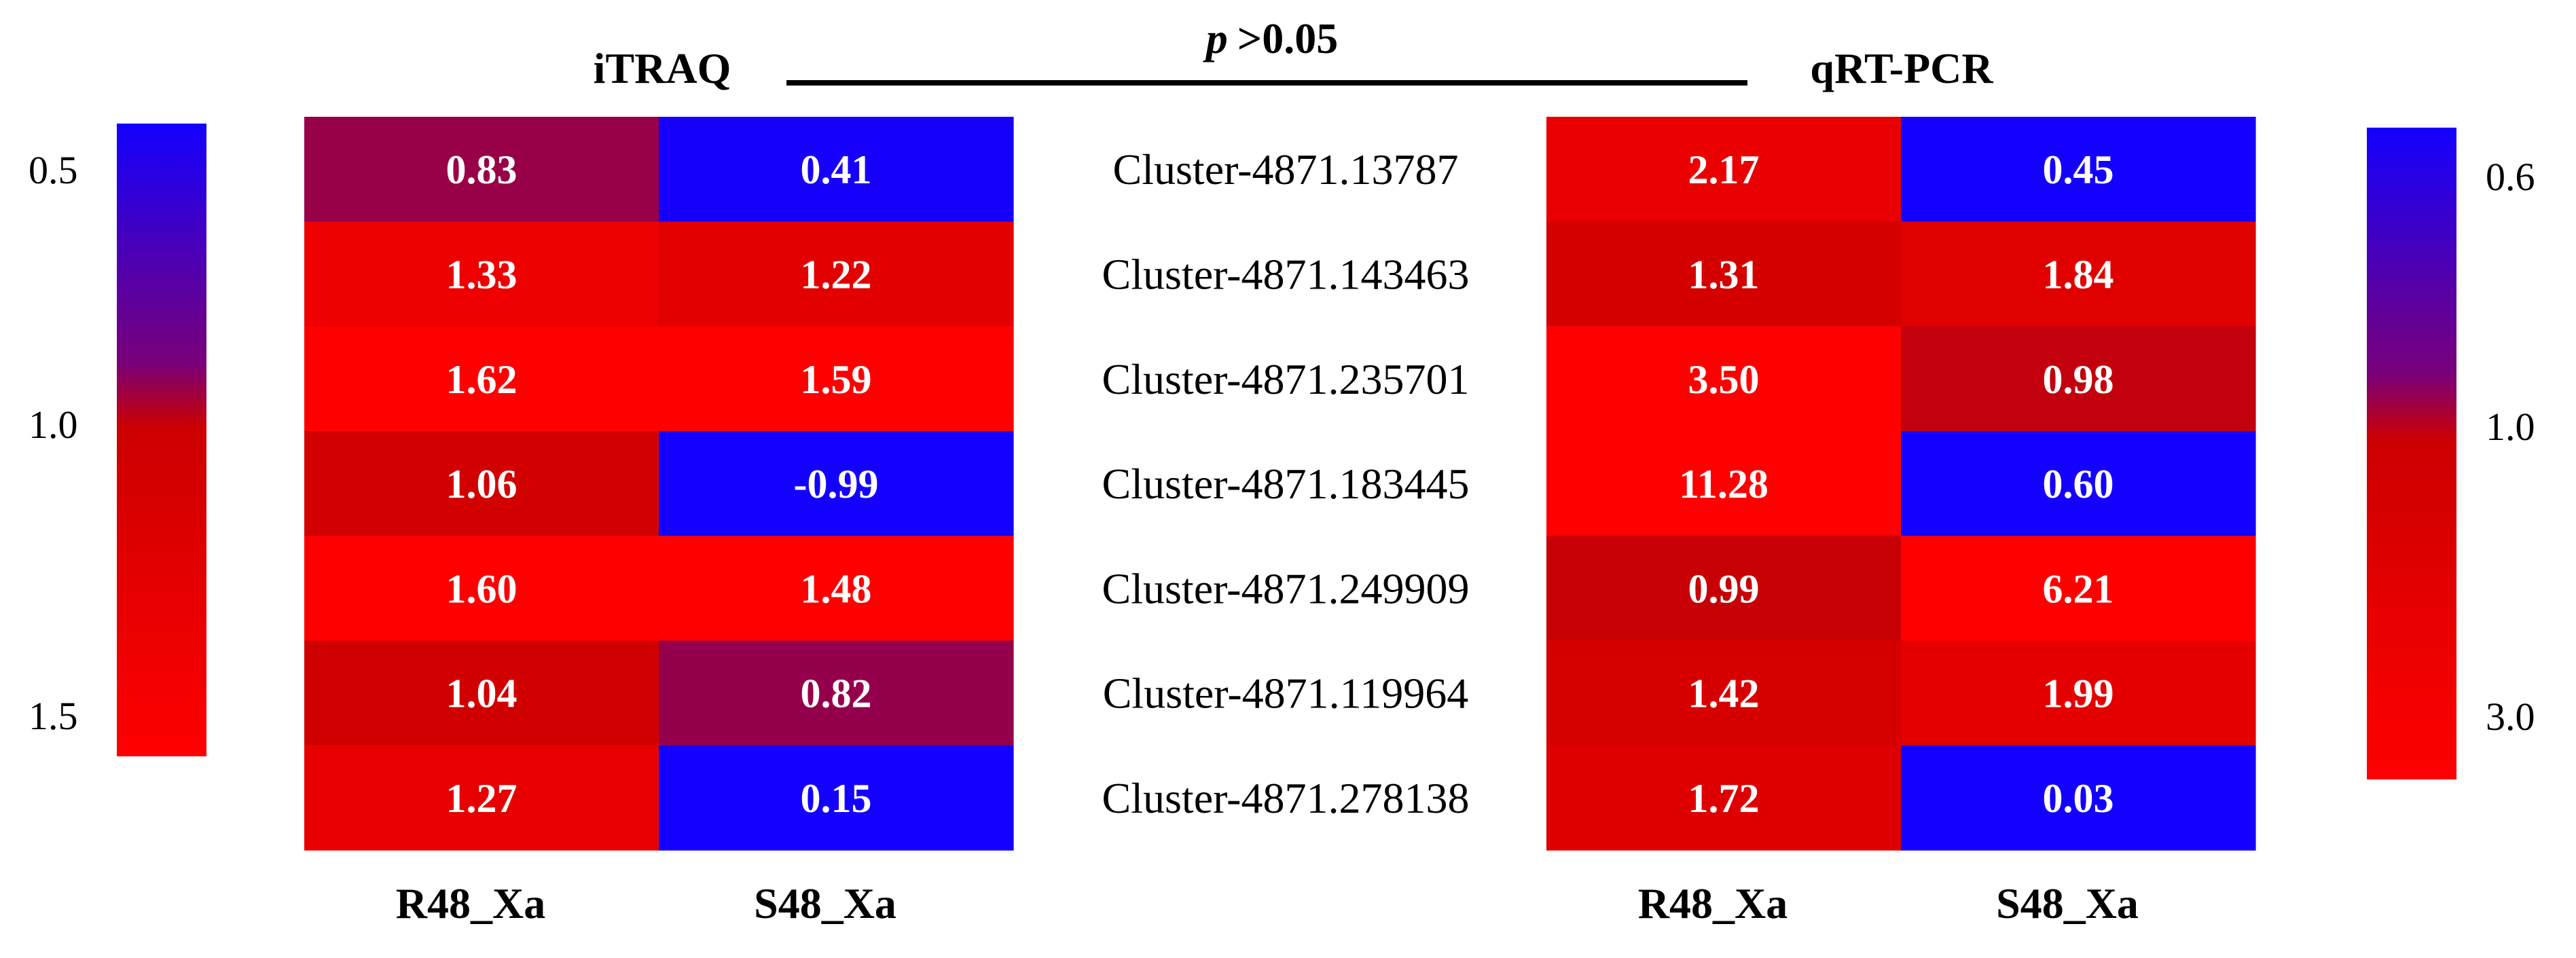  I want to click on colorbar-right-tick: 1.0, so click(2510, 427).